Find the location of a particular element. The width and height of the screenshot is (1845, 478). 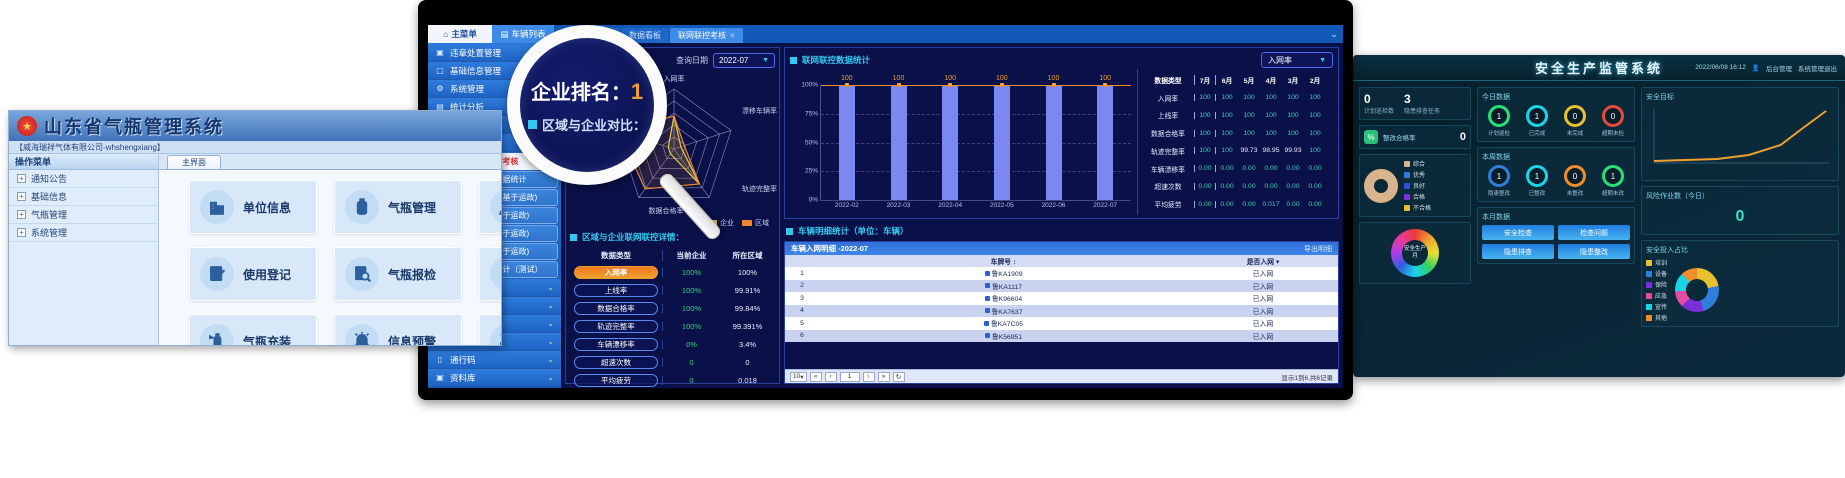

filter-icon: ▾ is located at coordinates (1277, 262).